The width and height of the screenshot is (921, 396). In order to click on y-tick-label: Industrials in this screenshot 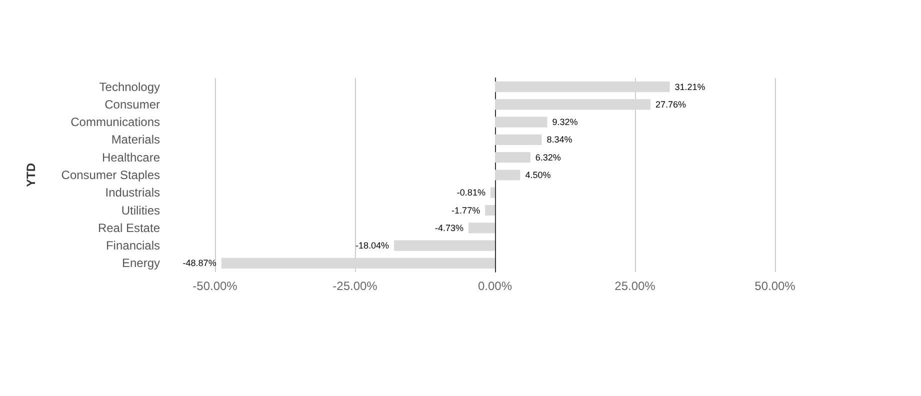, I will do `click(132, 193)`.